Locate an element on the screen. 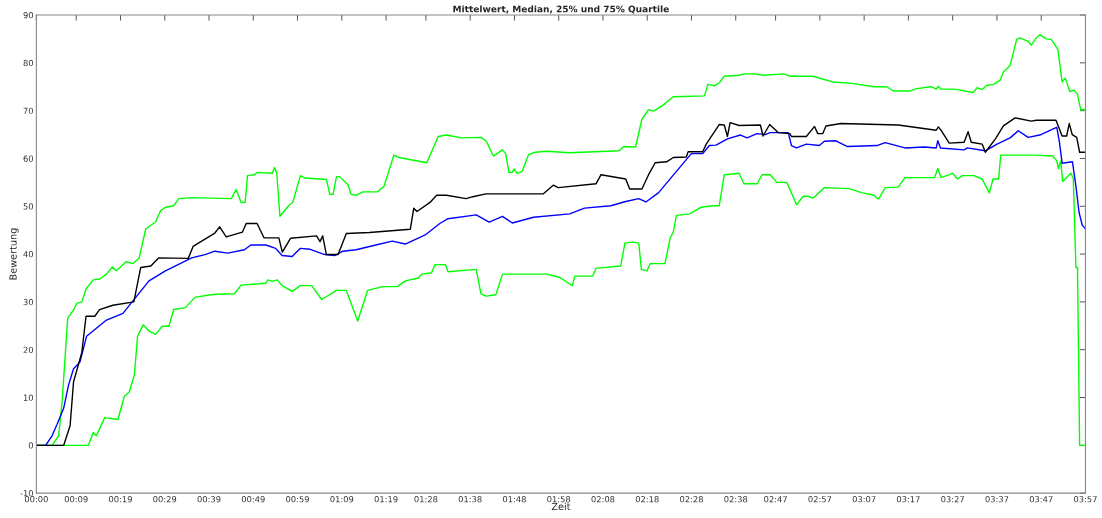 The height and width of the screenshot is (518, 1102). x-tick-label: 03:07 is located at coordinates (864, 499).